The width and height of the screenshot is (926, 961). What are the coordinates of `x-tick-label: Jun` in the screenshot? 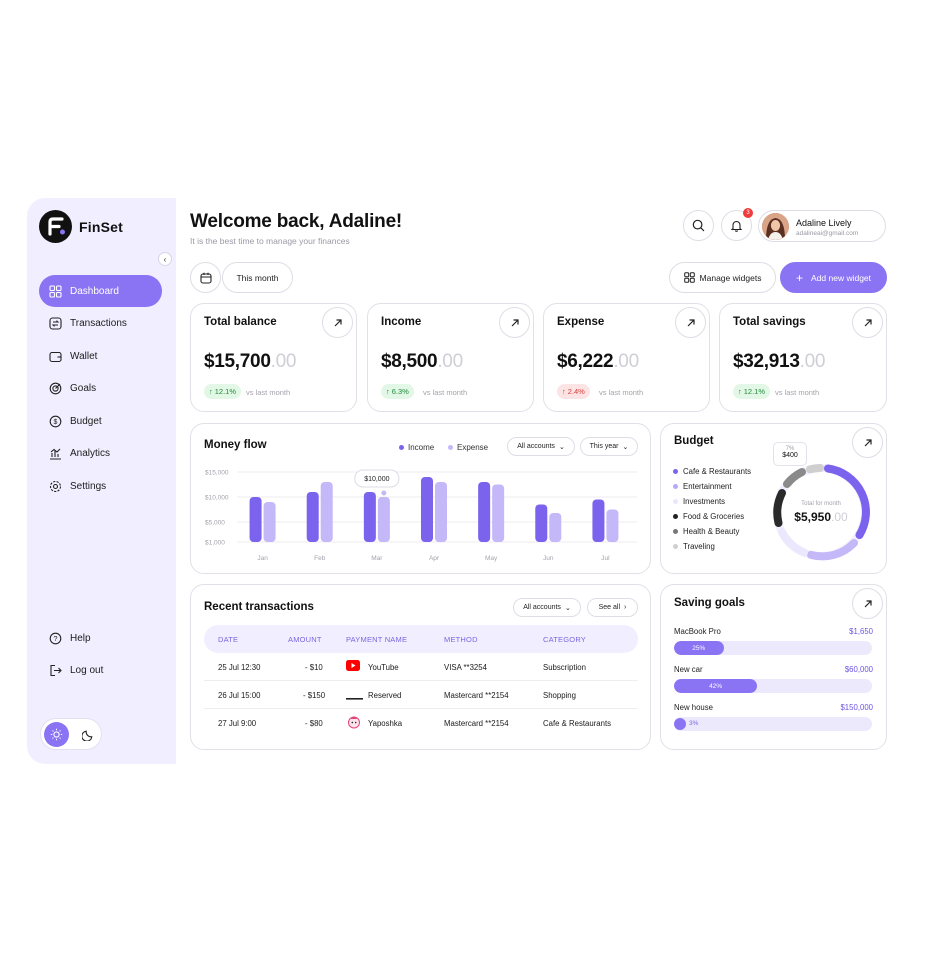 It's located at (548, 558).